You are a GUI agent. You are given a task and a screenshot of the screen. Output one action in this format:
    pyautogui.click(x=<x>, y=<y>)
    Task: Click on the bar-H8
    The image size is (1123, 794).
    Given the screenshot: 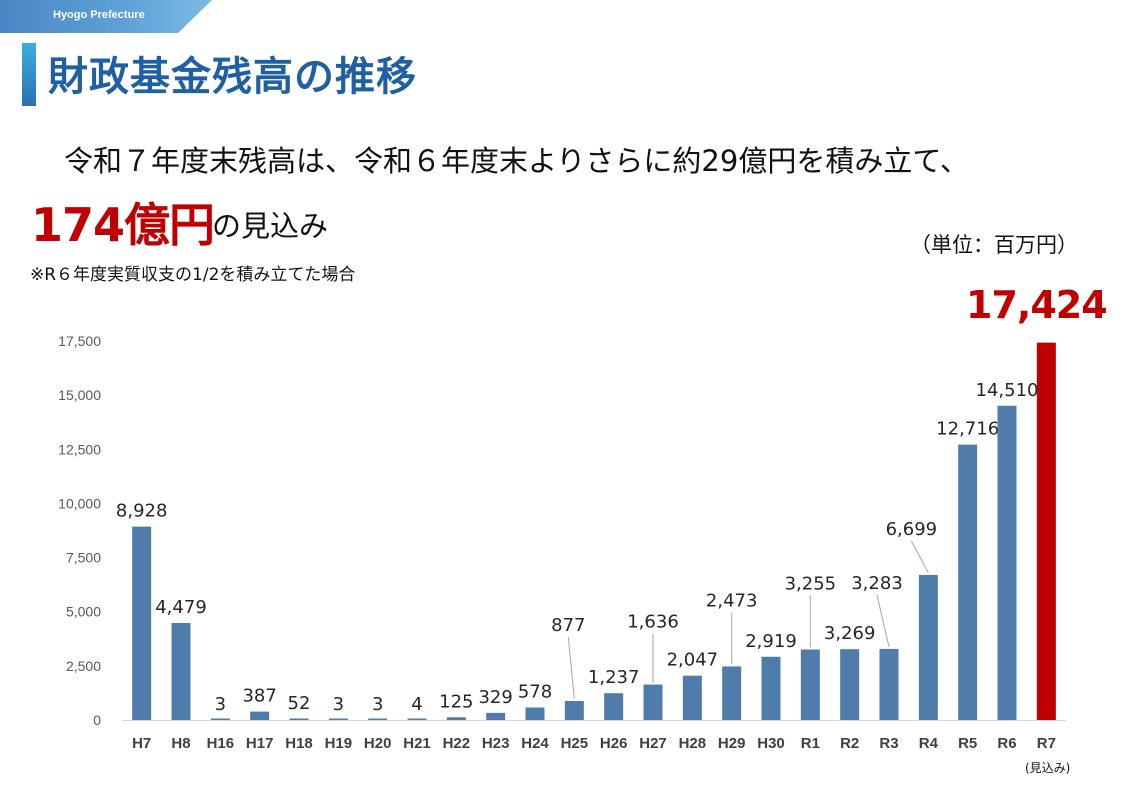 What is the action you would take?
    pyautogui.click(x=181, y=671)
    